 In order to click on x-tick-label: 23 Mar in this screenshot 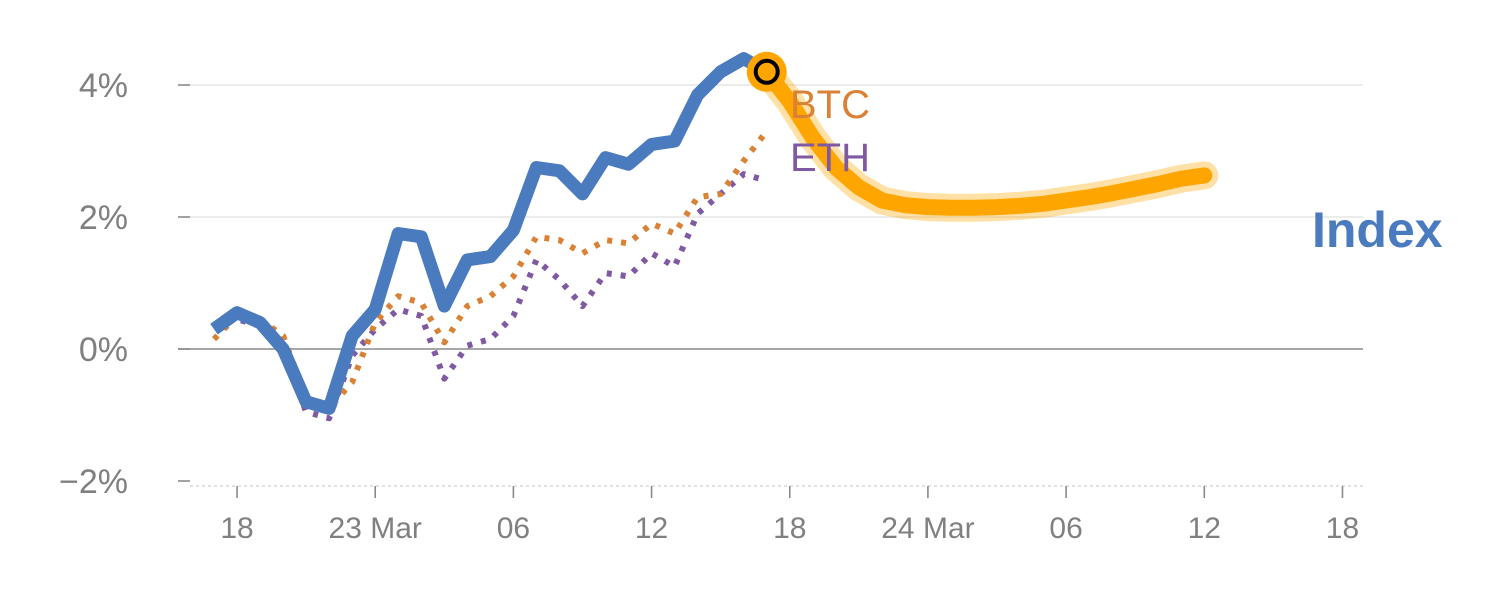, I will do `click(375, 528)`.